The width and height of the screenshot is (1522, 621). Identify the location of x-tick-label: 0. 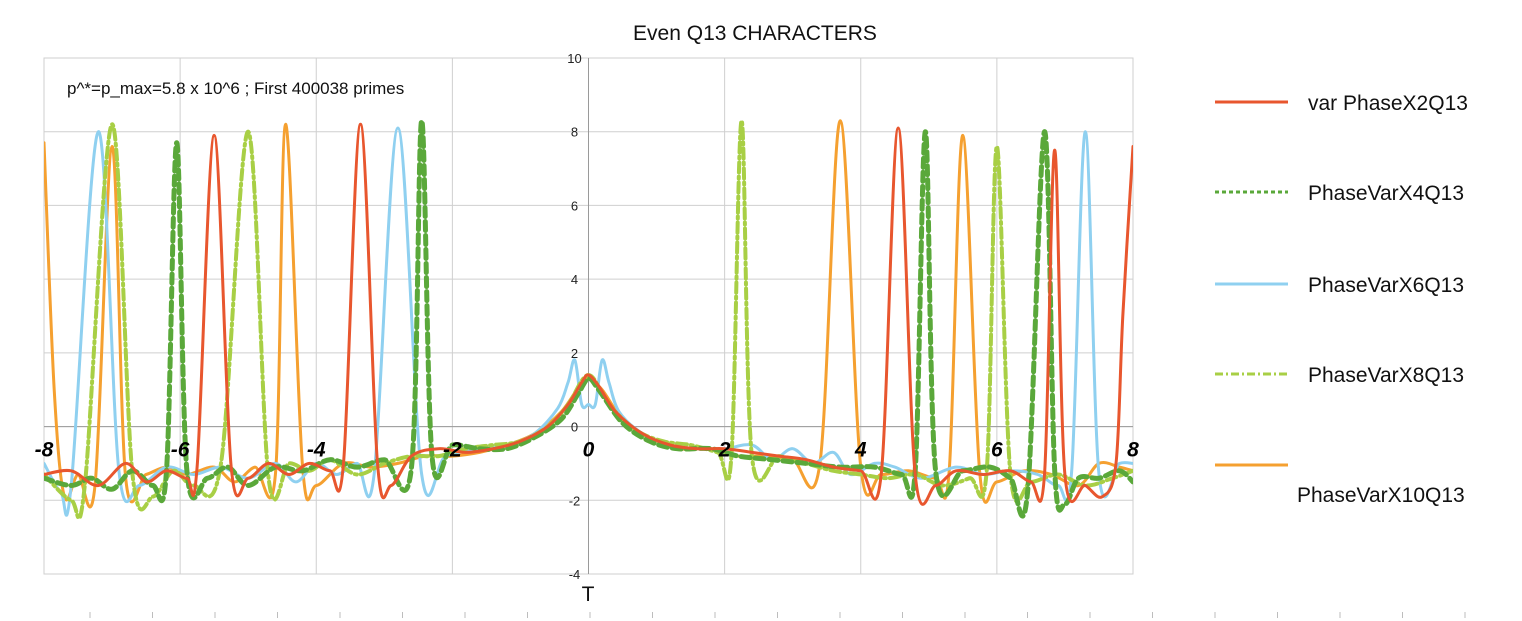
(589, 450).